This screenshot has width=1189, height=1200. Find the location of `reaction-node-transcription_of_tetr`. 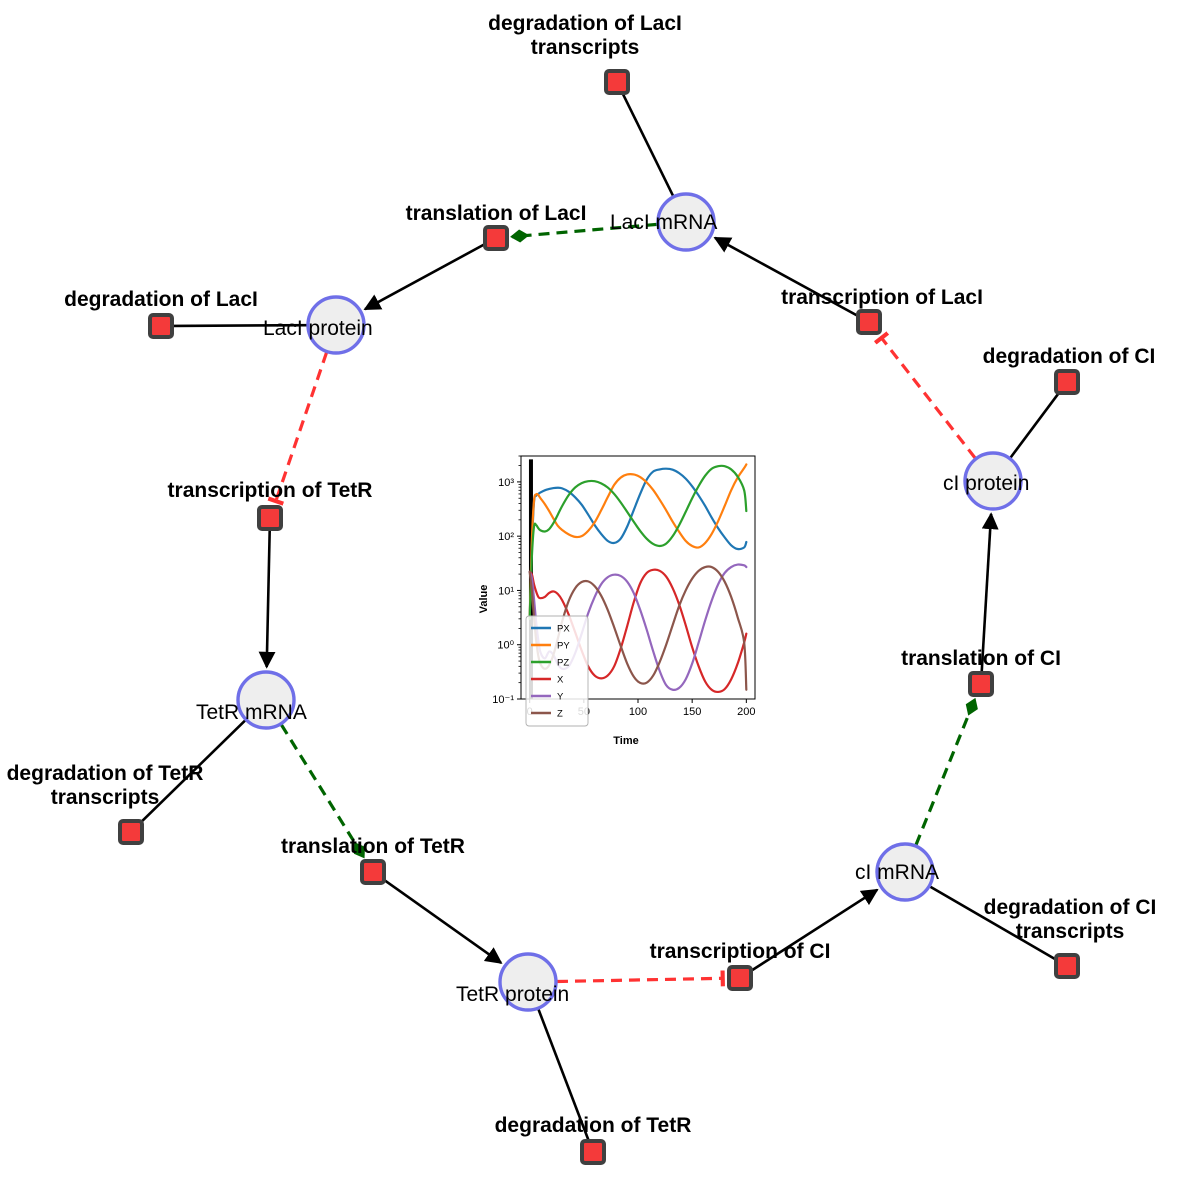

reaction-node-transcription_of_tetr is located at coordinates (270, 518).